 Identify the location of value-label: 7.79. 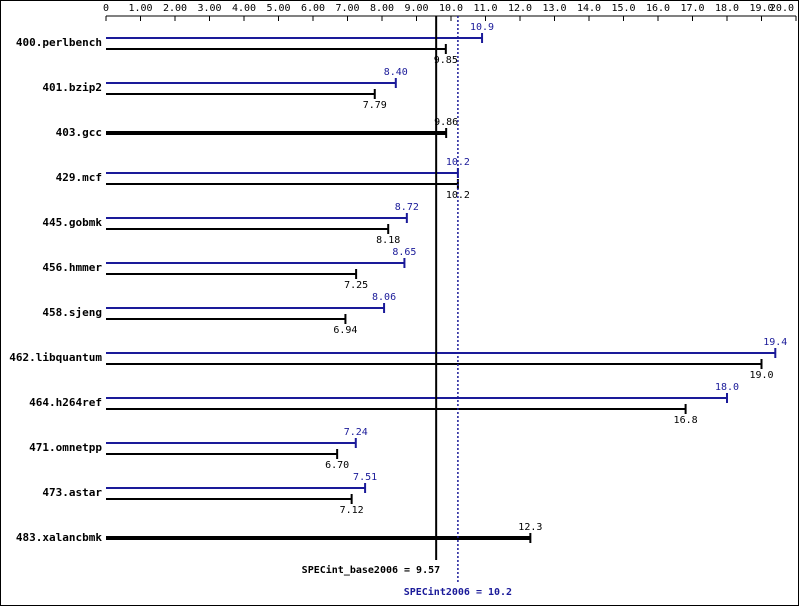
(375, 105).